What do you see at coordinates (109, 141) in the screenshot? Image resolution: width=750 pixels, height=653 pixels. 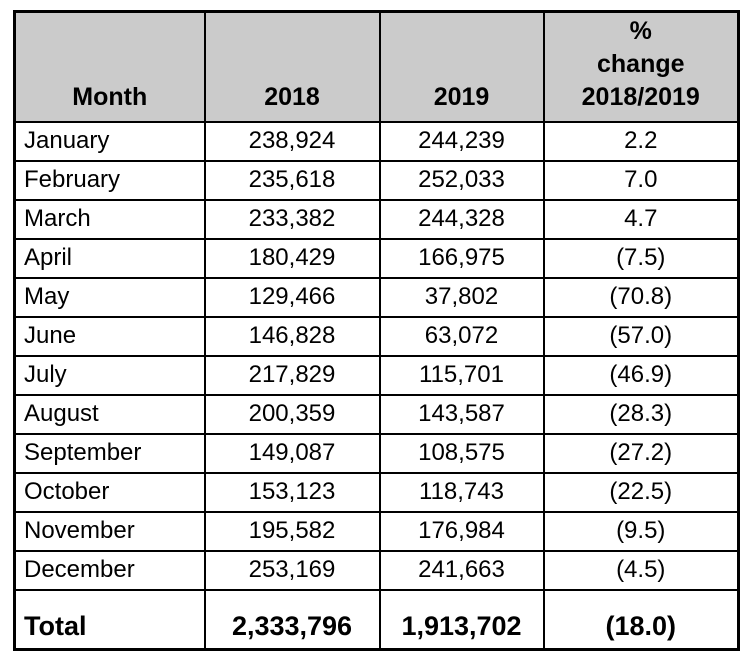 I see `month-cell: January` at bounding box center [109, 141].